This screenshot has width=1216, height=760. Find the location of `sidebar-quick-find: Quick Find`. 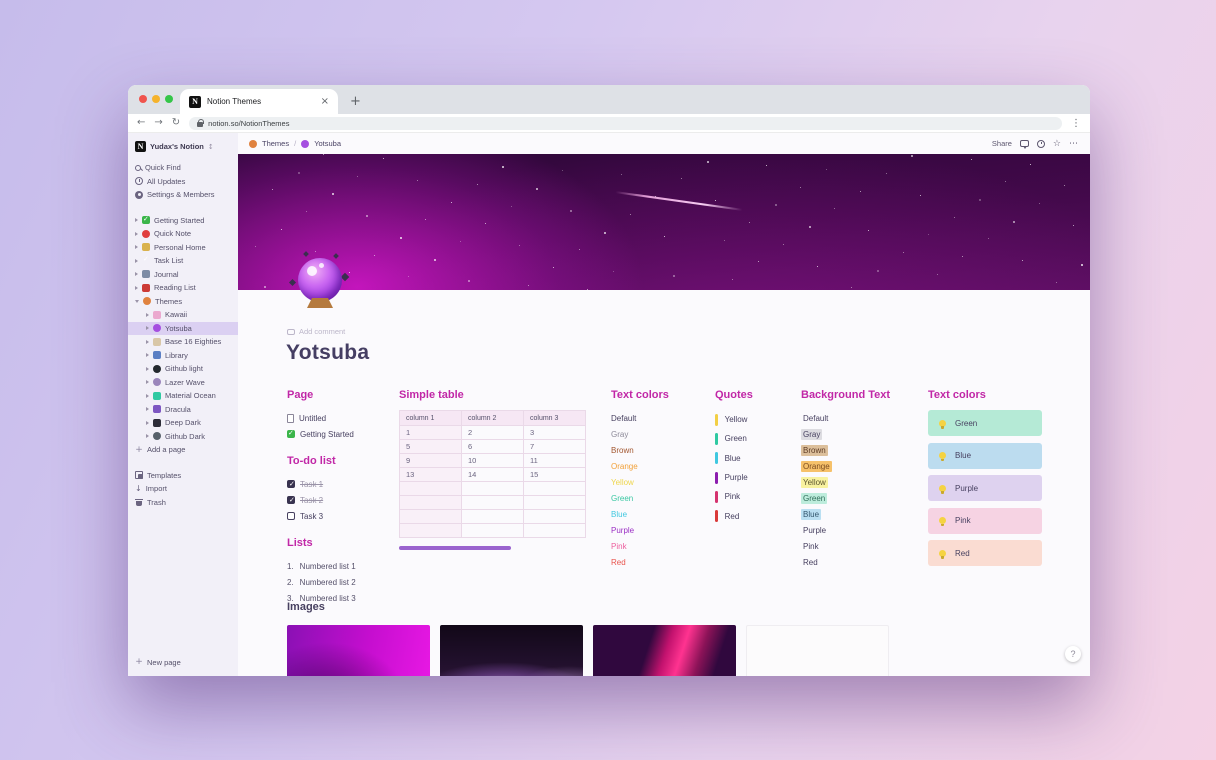

sidebar-quick-find: Quick Find is located at coordinates (183, 168).